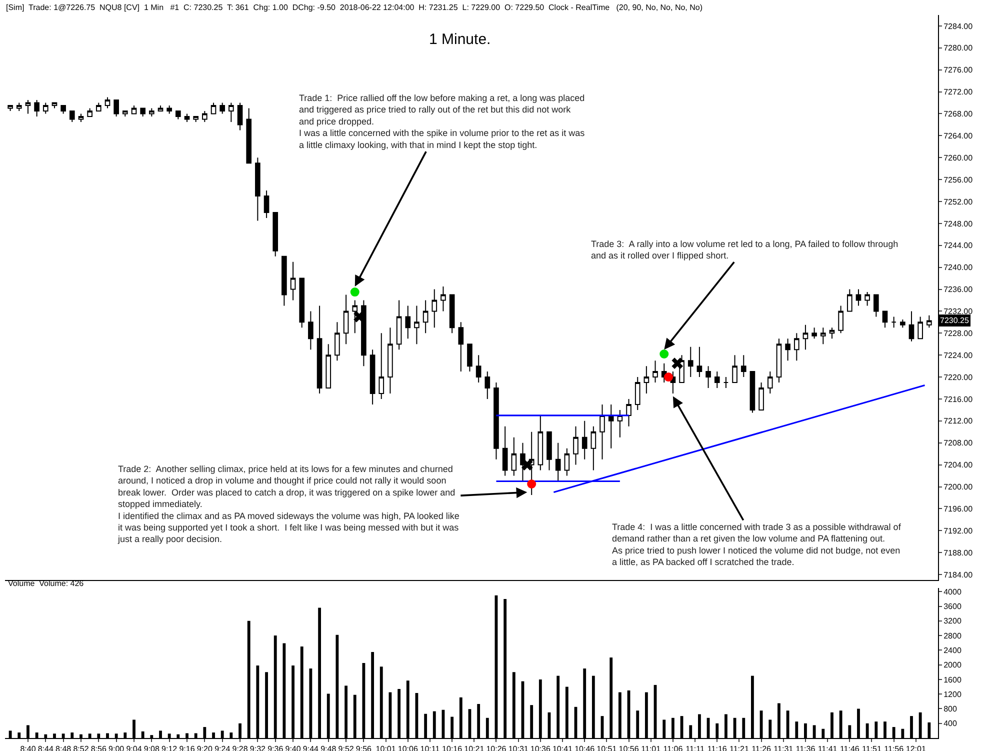  Describe the element at coordinates (959, 333) in the screenshot. I see `y-tick-label: 7228.00` at that location.